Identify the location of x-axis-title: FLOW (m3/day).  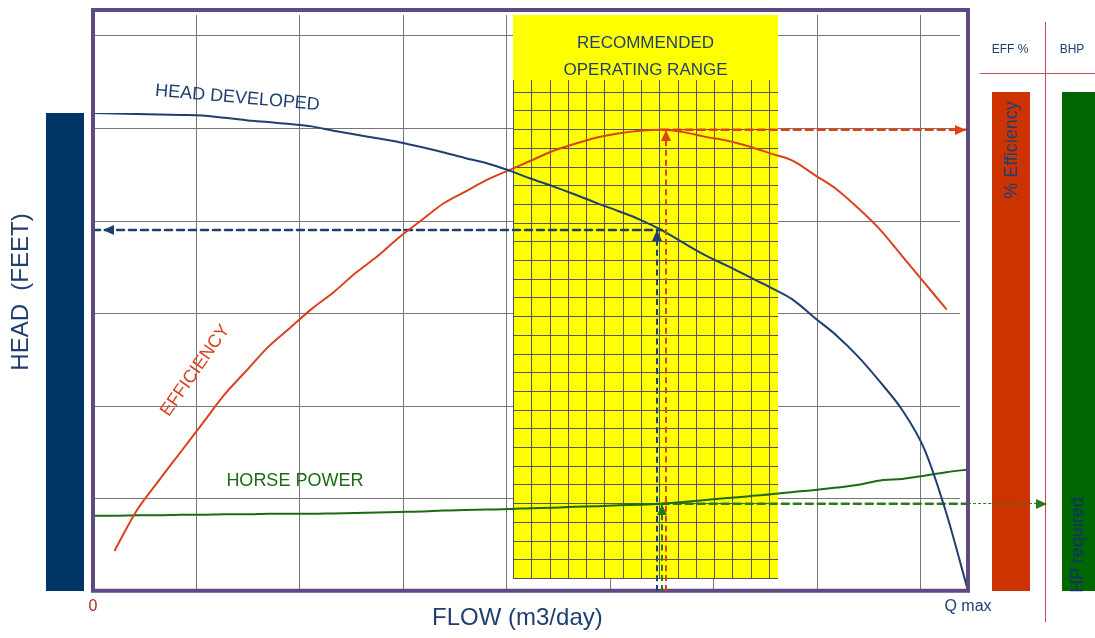
(517, 617).